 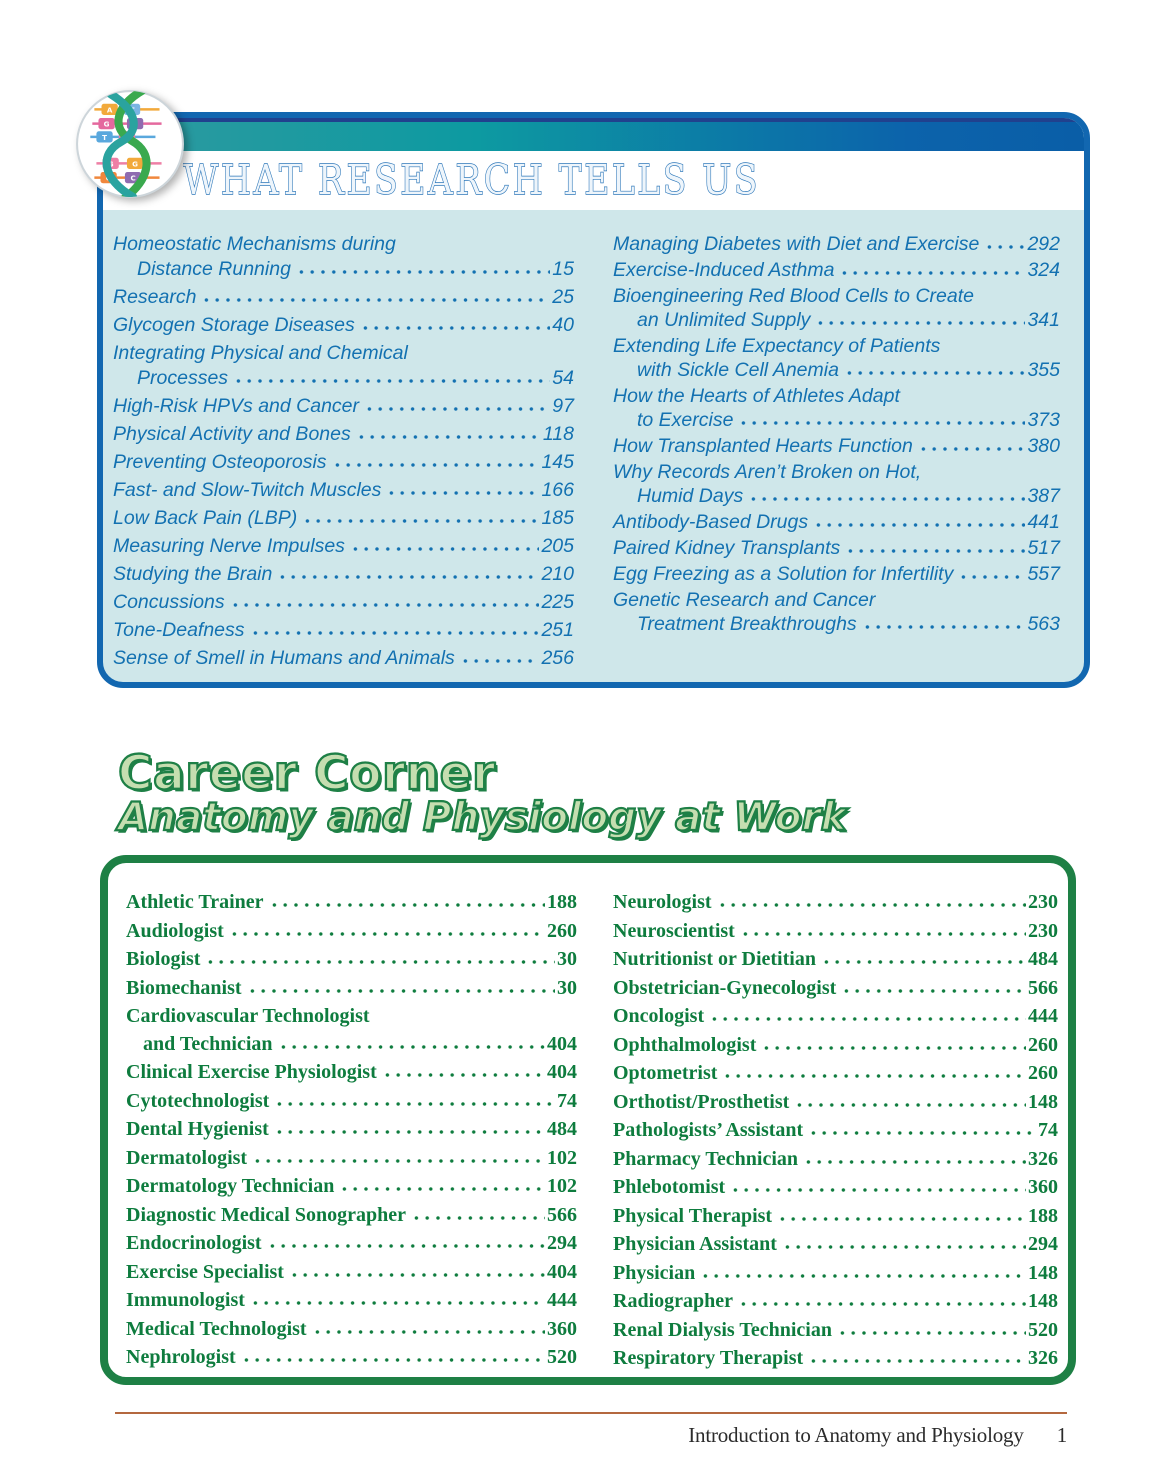 What do you see at coordinates (562, 1300) in the screenshot?
I see `toc-entry-page: 444` at bounding box center [562, 1300].